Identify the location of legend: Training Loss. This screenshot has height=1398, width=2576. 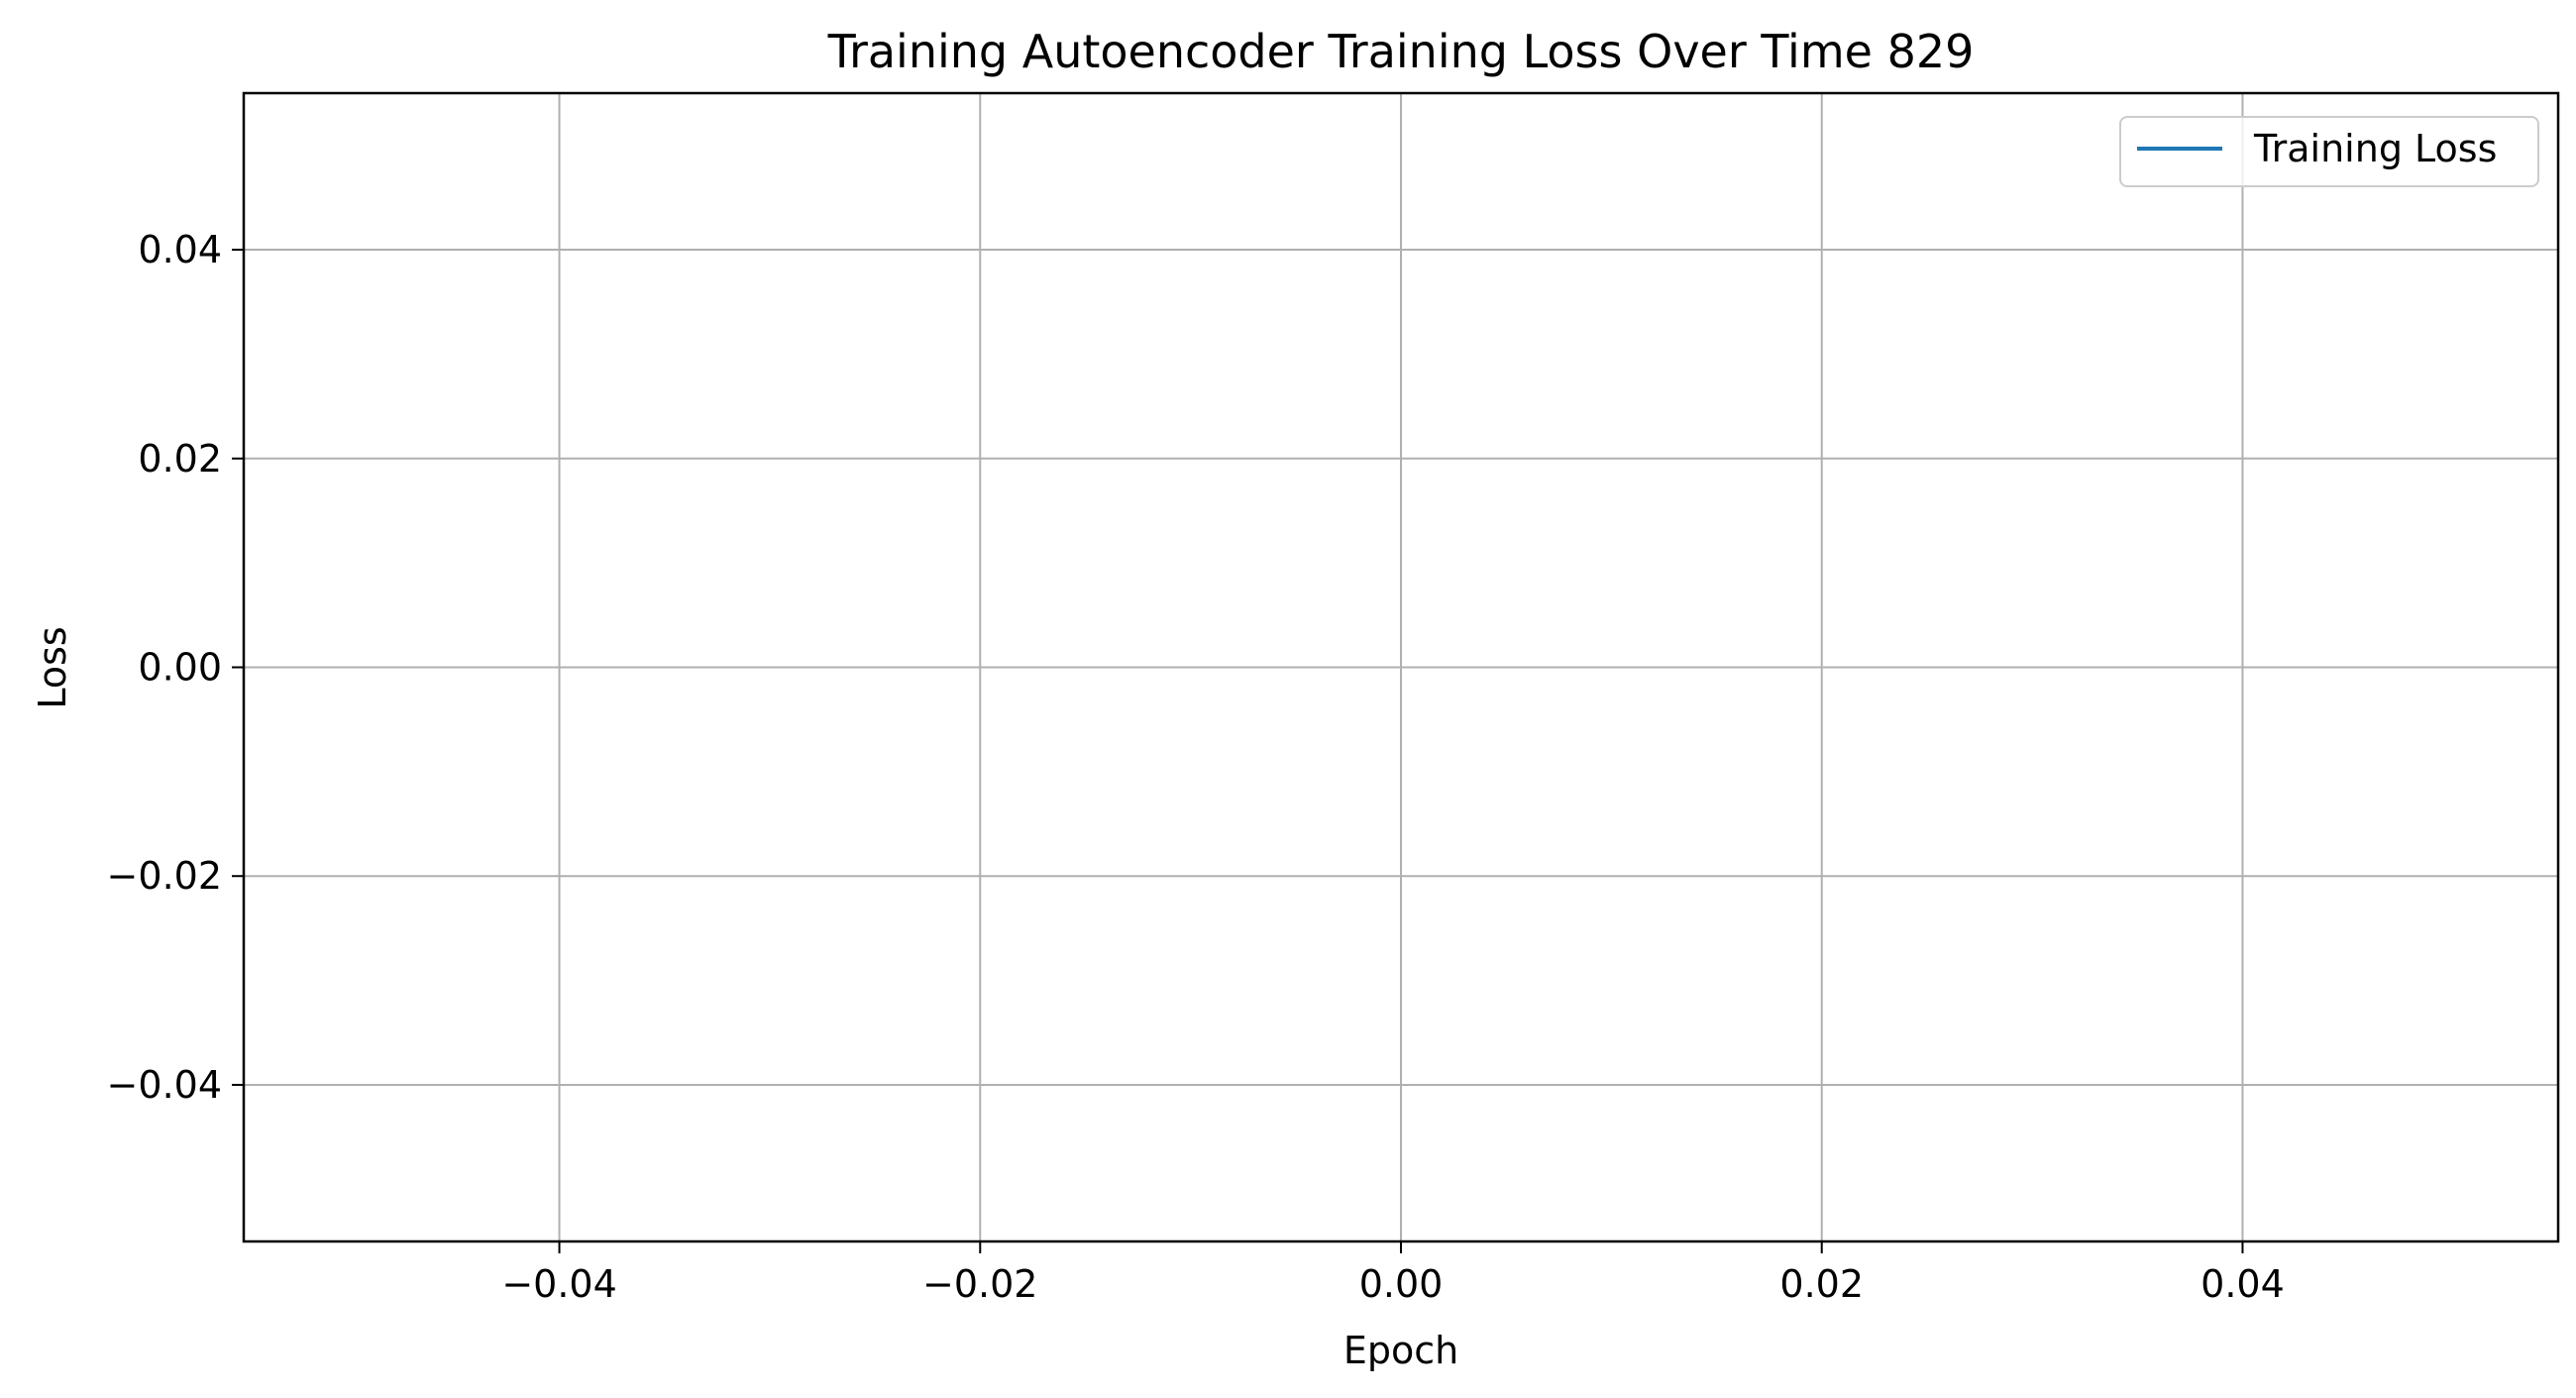
(2329, 151).